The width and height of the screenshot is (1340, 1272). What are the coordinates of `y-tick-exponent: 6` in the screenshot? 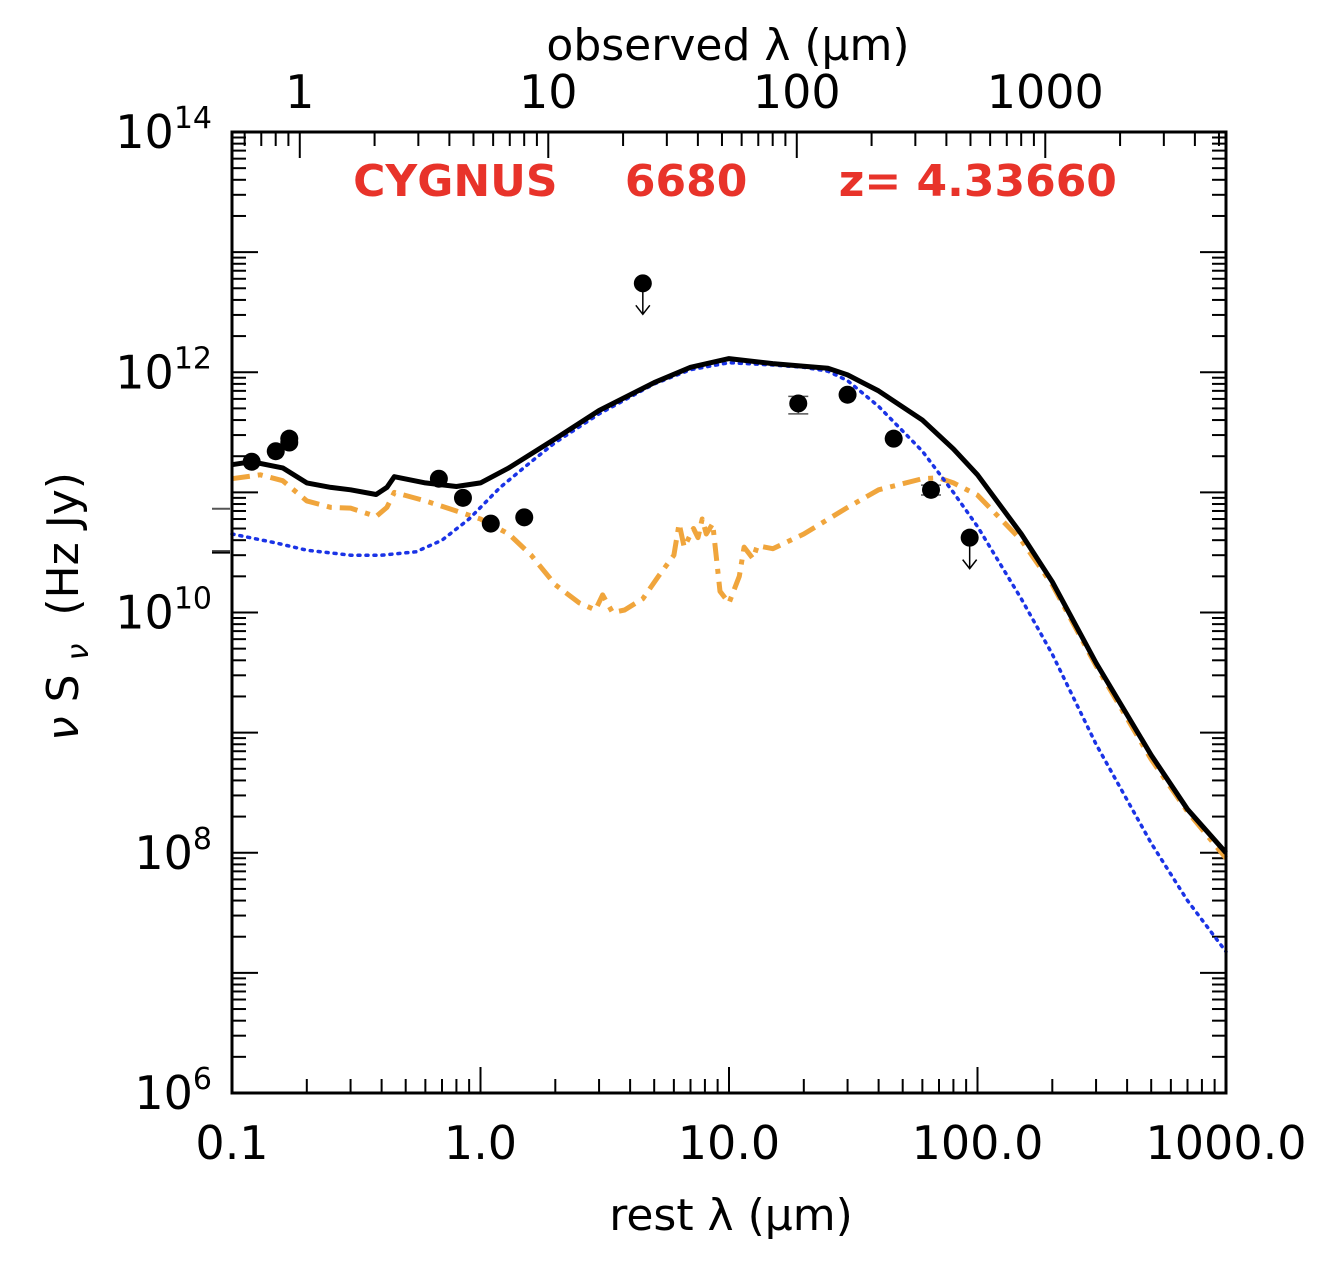 It's located at (202, 1079).